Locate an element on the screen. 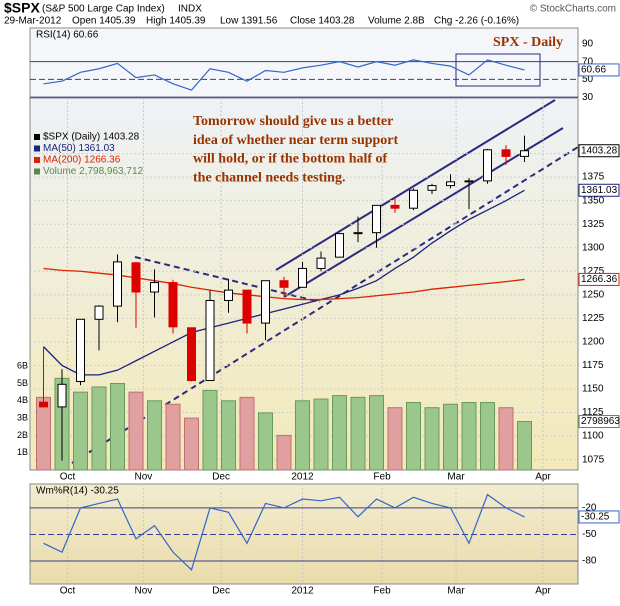 This screenshot has height=606, width=620. y-tick-label: 1225 is located at coordinates (593, 318).